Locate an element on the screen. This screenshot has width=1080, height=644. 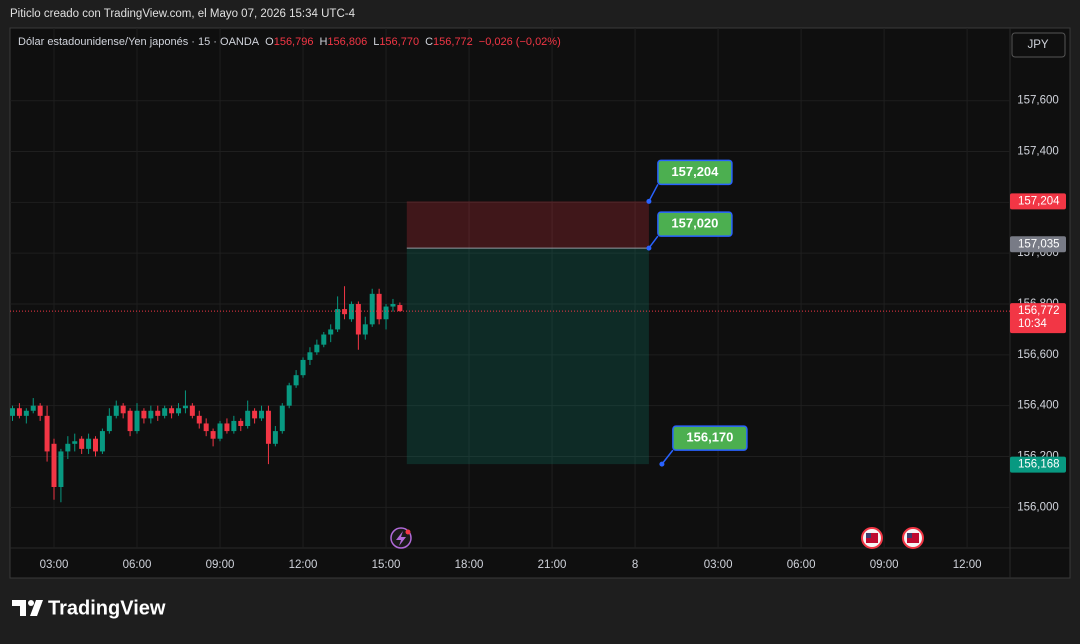
x-tick-label: 03:00 is located at coordinates (718, 565).